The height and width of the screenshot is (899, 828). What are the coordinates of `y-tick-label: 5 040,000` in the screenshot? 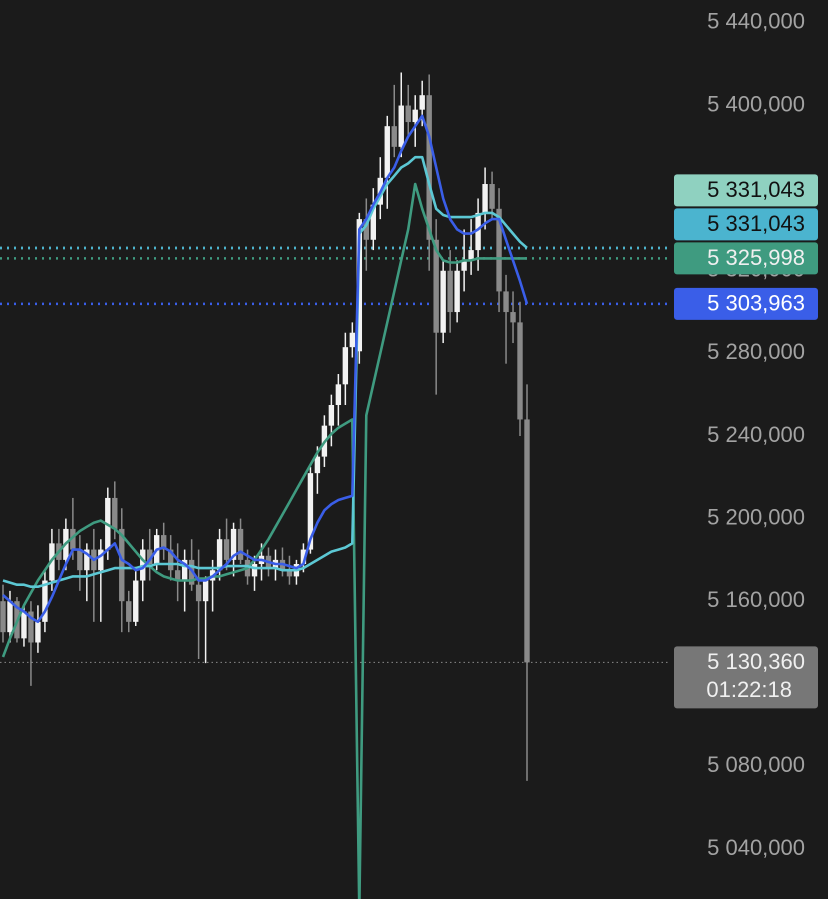 It's located at (756, 847).